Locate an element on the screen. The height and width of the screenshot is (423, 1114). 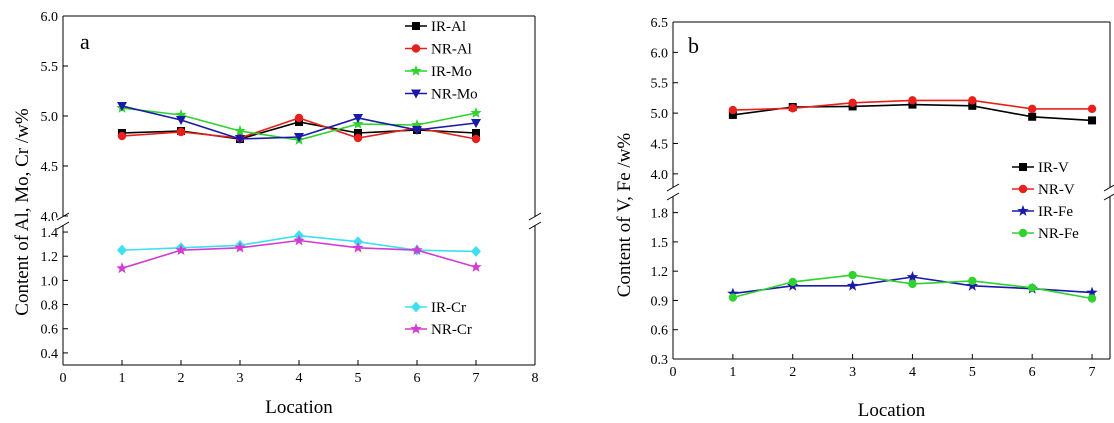
legend-item: IR-V is located at coordinates (1040, 168).